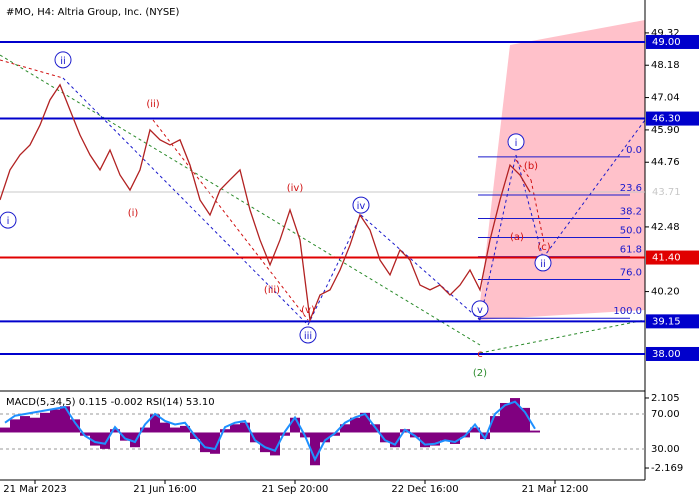  What do you see at coordinates (627, 311) in the screenshot?
I see `fib-label: 100.0` at bounding box center [627, 311].